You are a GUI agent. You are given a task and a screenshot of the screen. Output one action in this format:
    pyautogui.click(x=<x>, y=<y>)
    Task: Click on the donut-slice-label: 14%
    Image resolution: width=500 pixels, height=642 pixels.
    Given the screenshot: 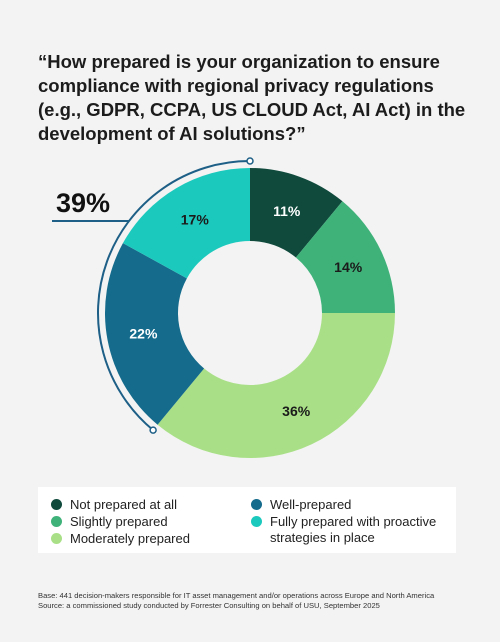 What is the action you would take?
    pyautogui.click(x=348, y=267)
    